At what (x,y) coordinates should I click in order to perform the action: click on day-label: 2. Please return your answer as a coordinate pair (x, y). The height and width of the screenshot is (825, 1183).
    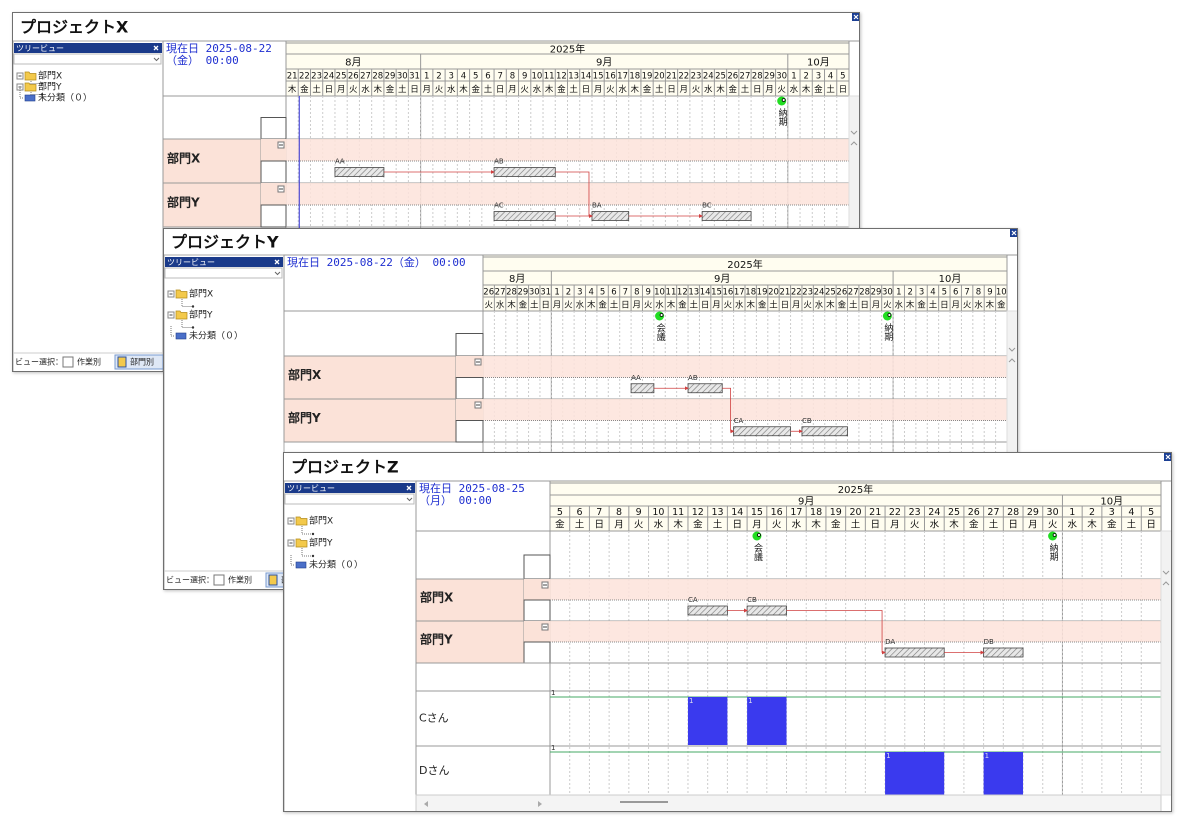
    Looking at the image, I should click on (568, 293).